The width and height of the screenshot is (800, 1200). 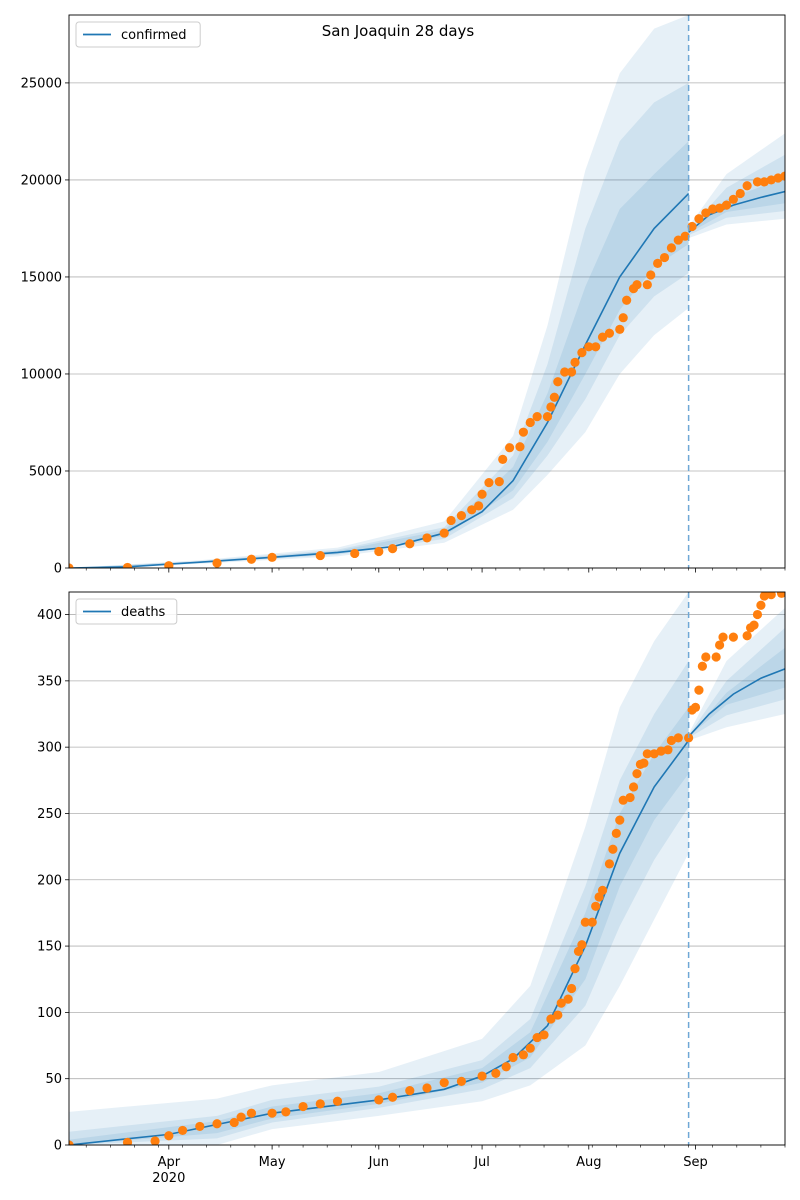 I want to click on x-tick-label: May, so click(x=272, y=1162).